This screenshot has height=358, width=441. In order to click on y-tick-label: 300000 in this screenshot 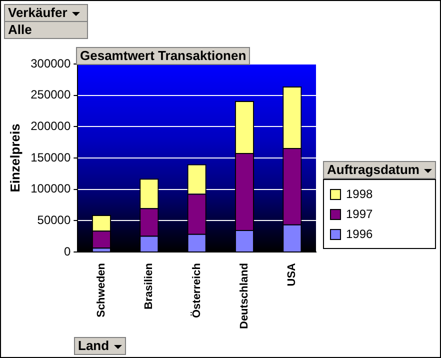, I will do `click(50, 63)`.